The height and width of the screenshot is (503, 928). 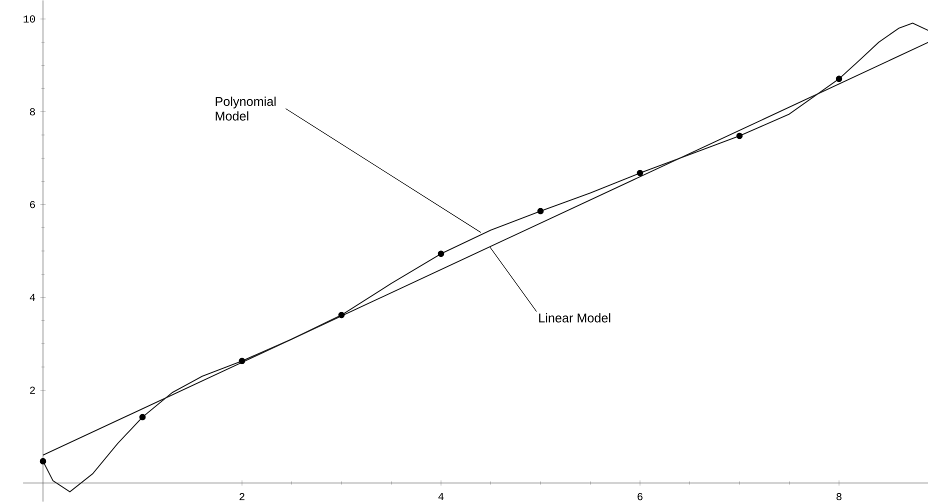 I want to click on y-tick-label: 10, so click(x=29, y=19).